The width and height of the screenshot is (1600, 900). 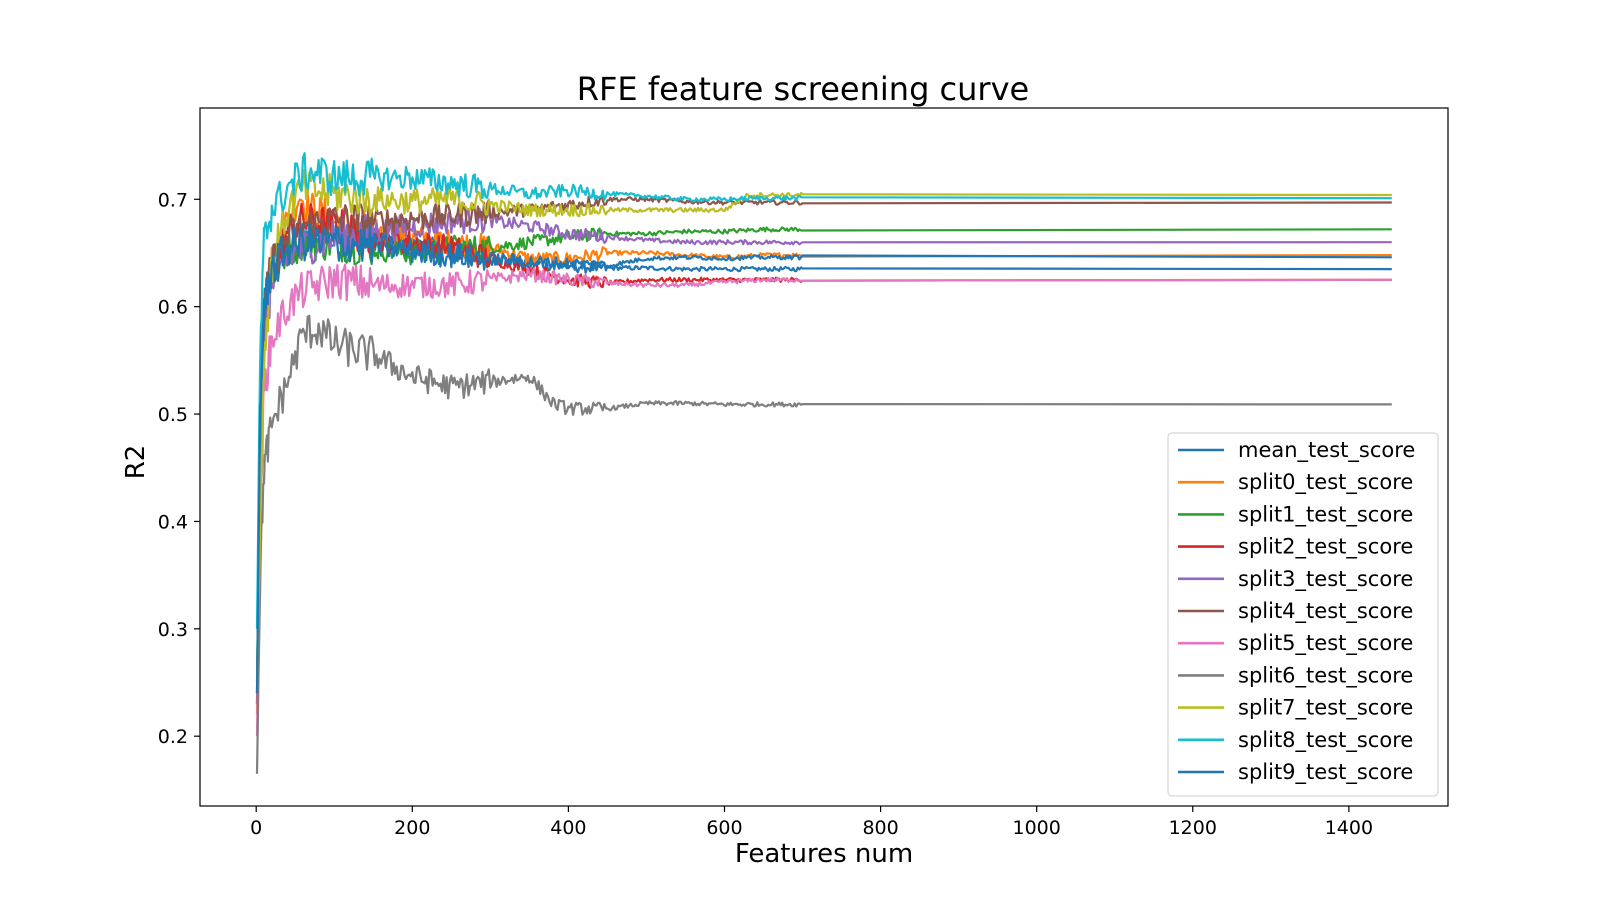 I want to click on x-tick-label: 1000, so click(x=1037, y=828).